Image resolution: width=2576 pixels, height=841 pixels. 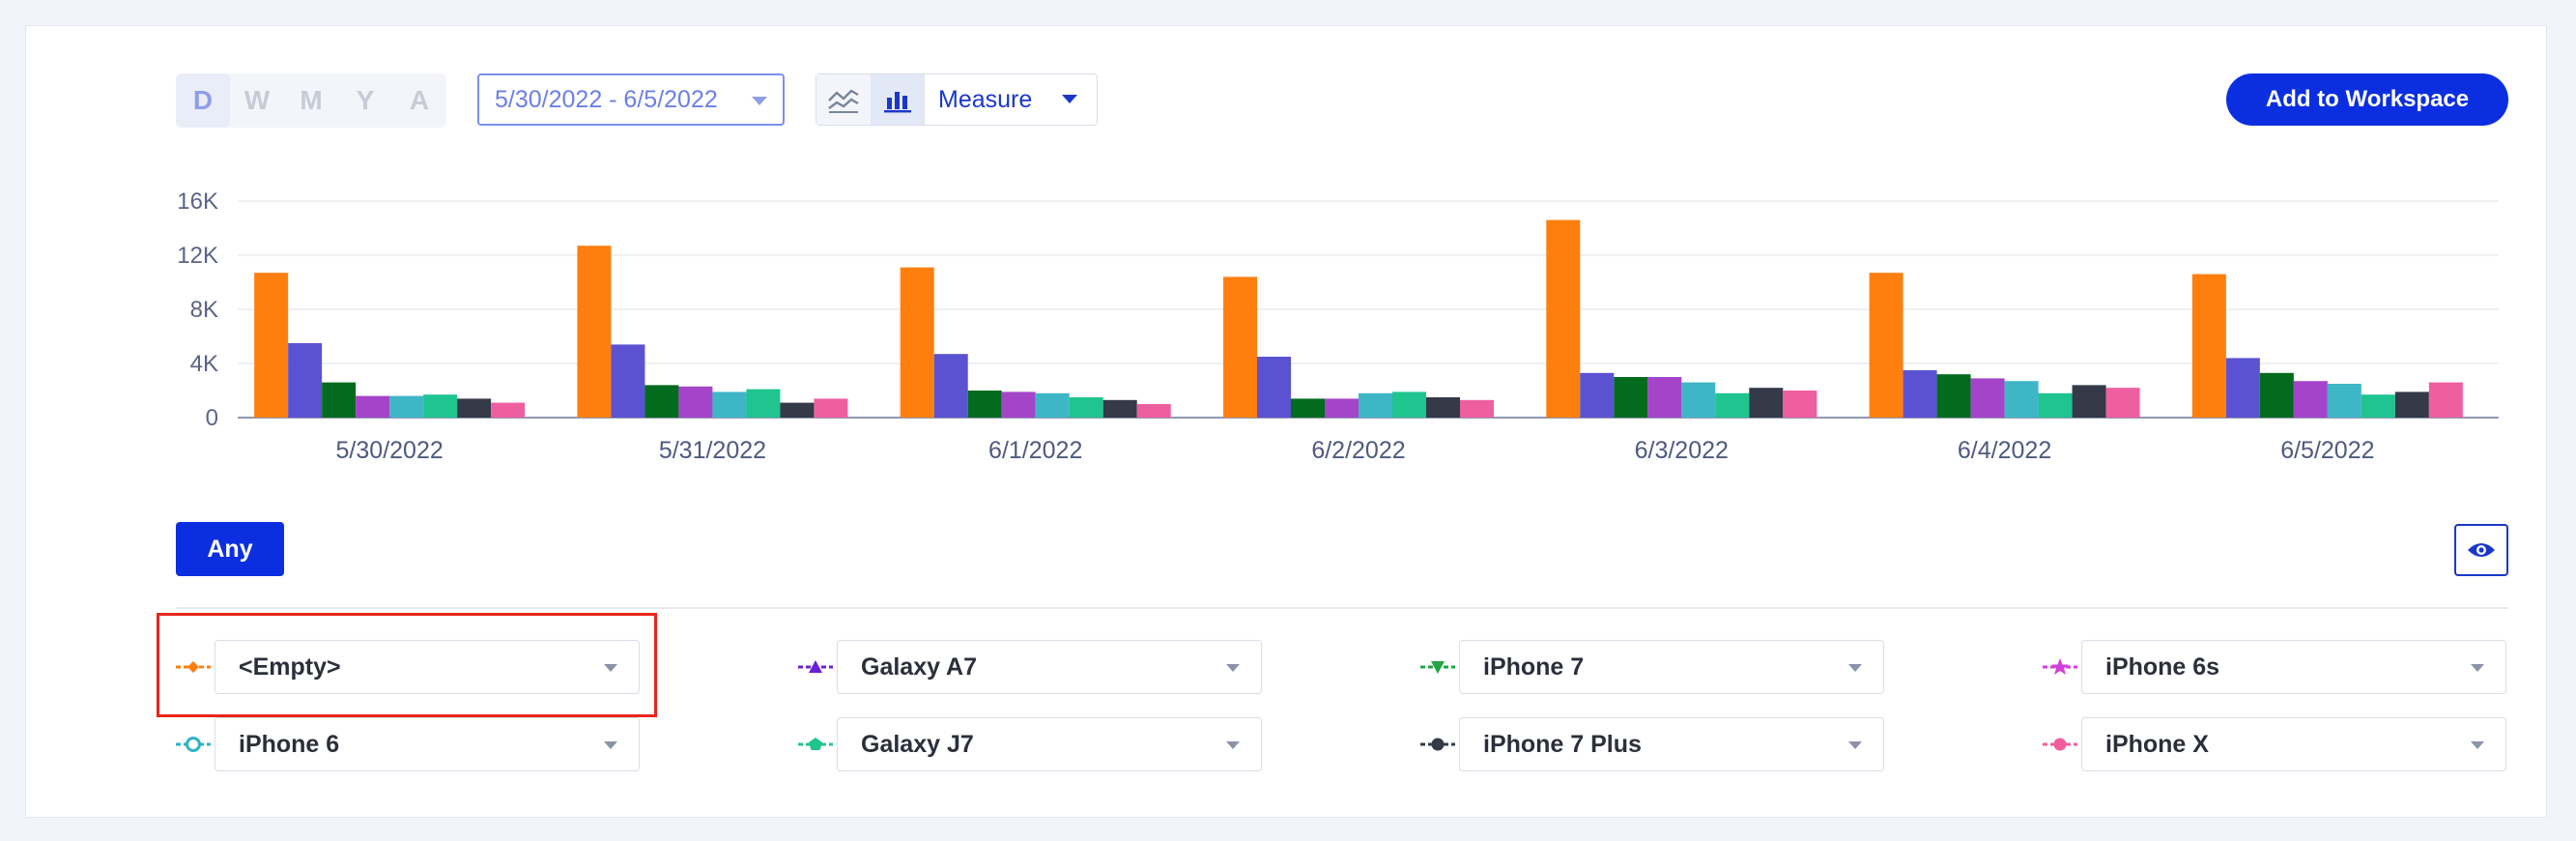 What do you see at coordinates (1050, 744) in the screenshot?
I see `series-filter-dropdown: Galaxy J7` at bounding box center [1050, 744].